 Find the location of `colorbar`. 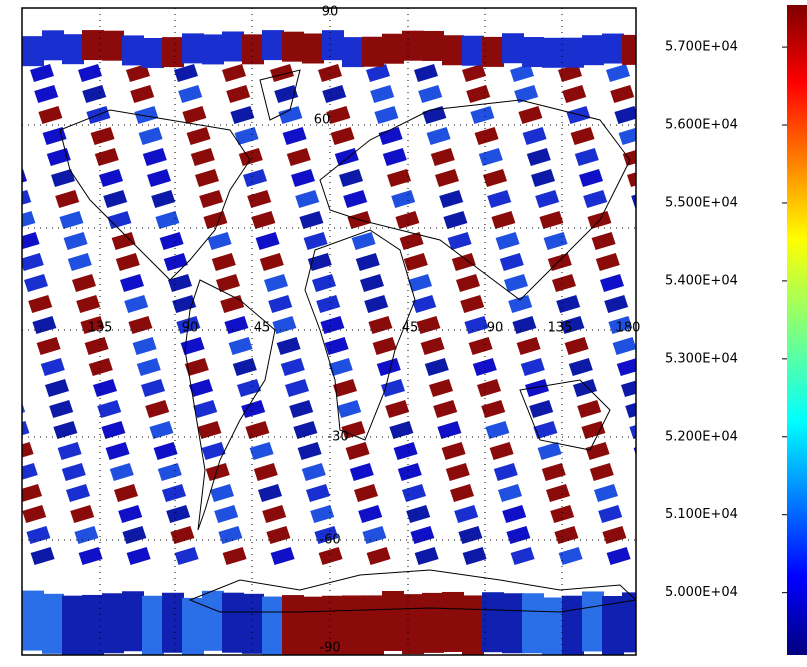

colorbar is located at coordinates (797, 330).